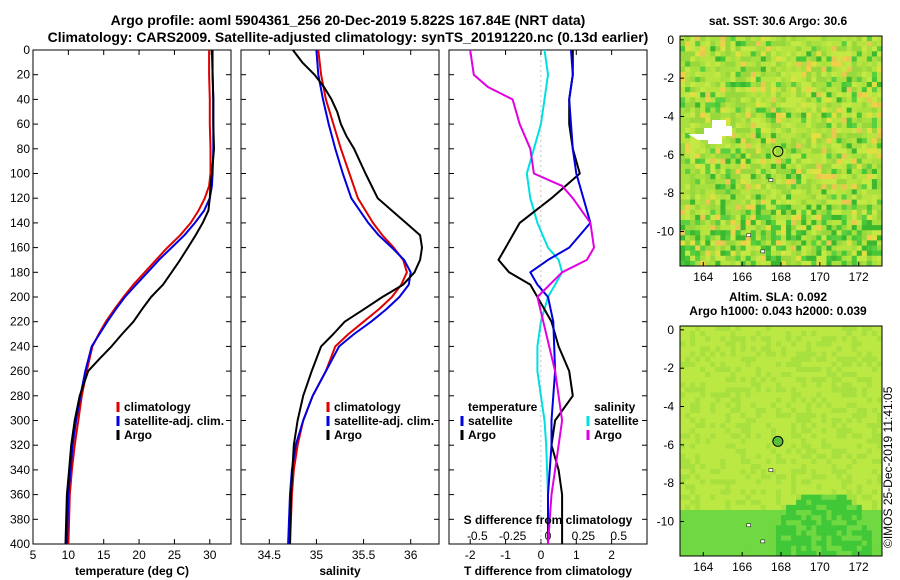 The height and width of the screenshot is (580, 900). I want to click on t-difference-axis-label: T difference from climatology, so click(548, 571).